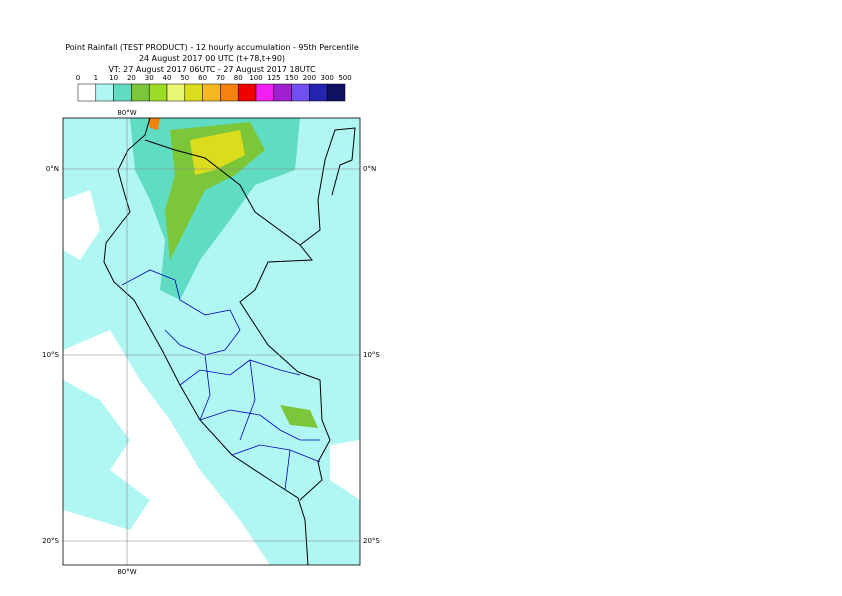 This screenshot has height=596, width=842. What do you see at coordinates (327, 78) in the screenshot?
I see `legend-label: 300` at bounding box center [327, 78].